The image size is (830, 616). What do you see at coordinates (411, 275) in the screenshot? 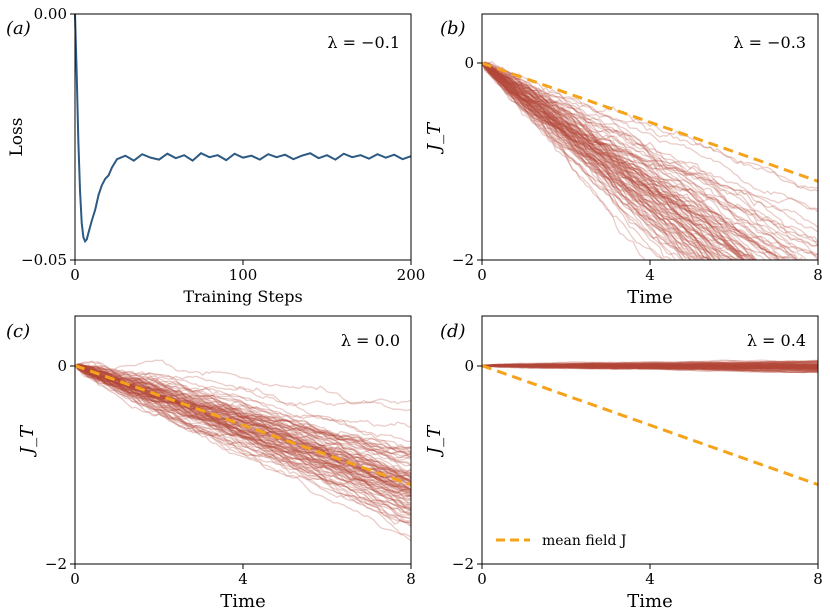
I see `panel-a-xtick-label-2: 200` at bounding box center [411, 275].